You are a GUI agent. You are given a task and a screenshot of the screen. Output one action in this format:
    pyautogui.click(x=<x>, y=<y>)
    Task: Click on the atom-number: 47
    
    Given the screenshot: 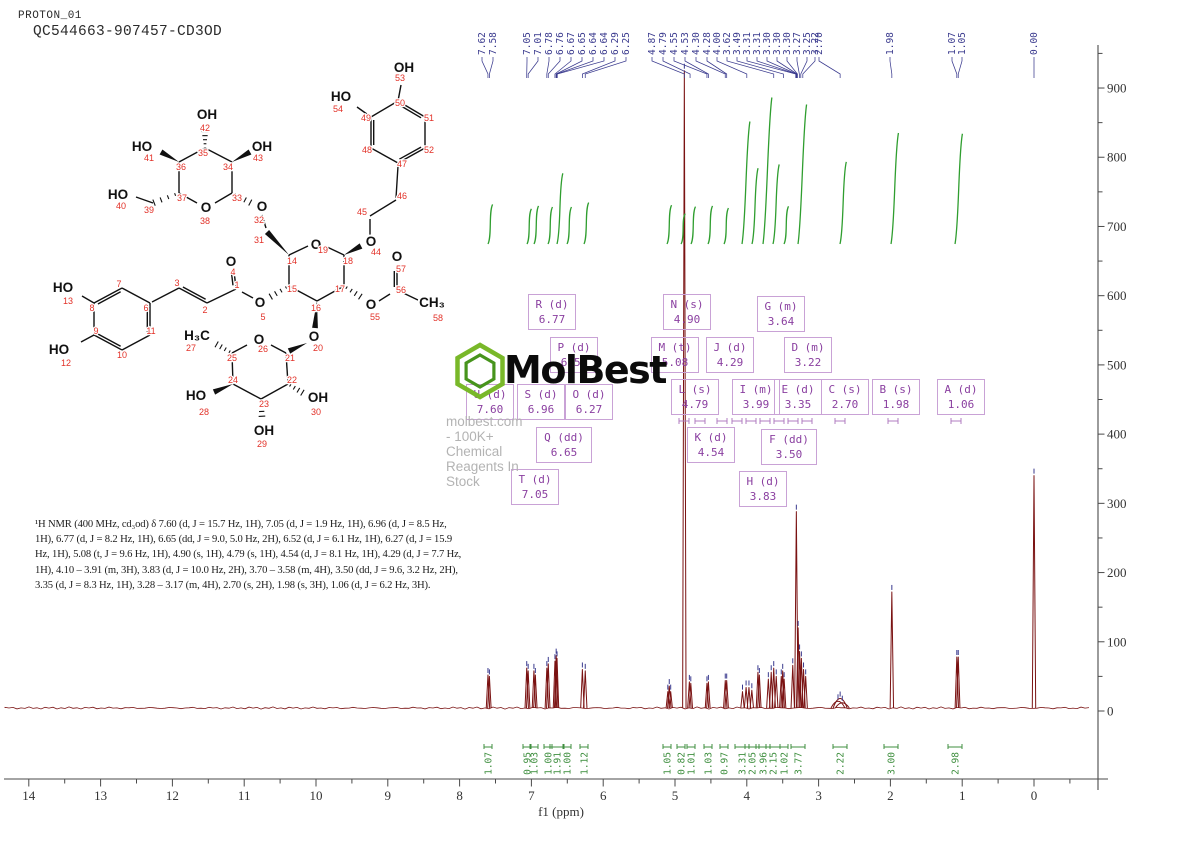 What is the action you would take?
    pyautogui.click(x=402, y=164)
    